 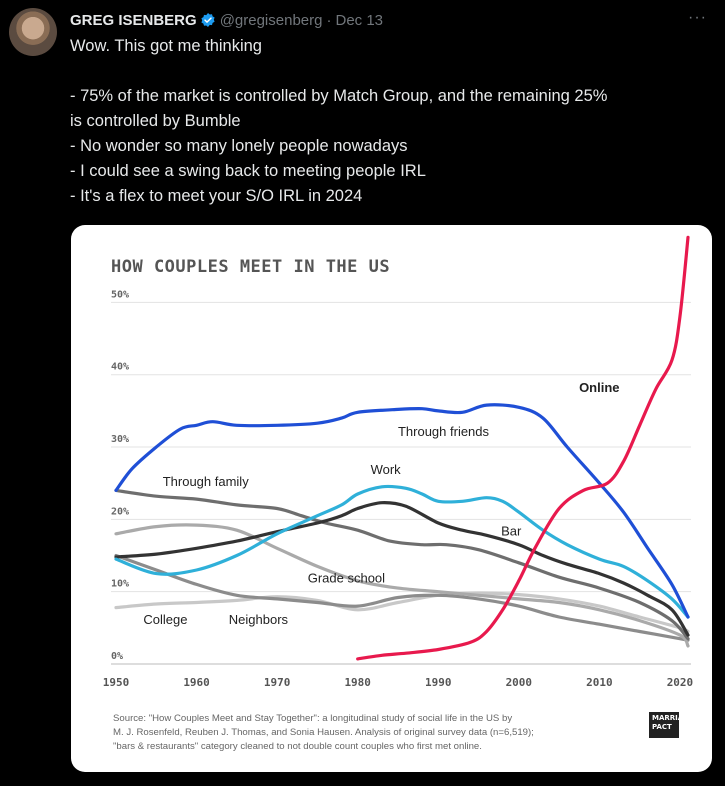 I want to click on y-tick-label: 50%, so click(x=120, y=294).